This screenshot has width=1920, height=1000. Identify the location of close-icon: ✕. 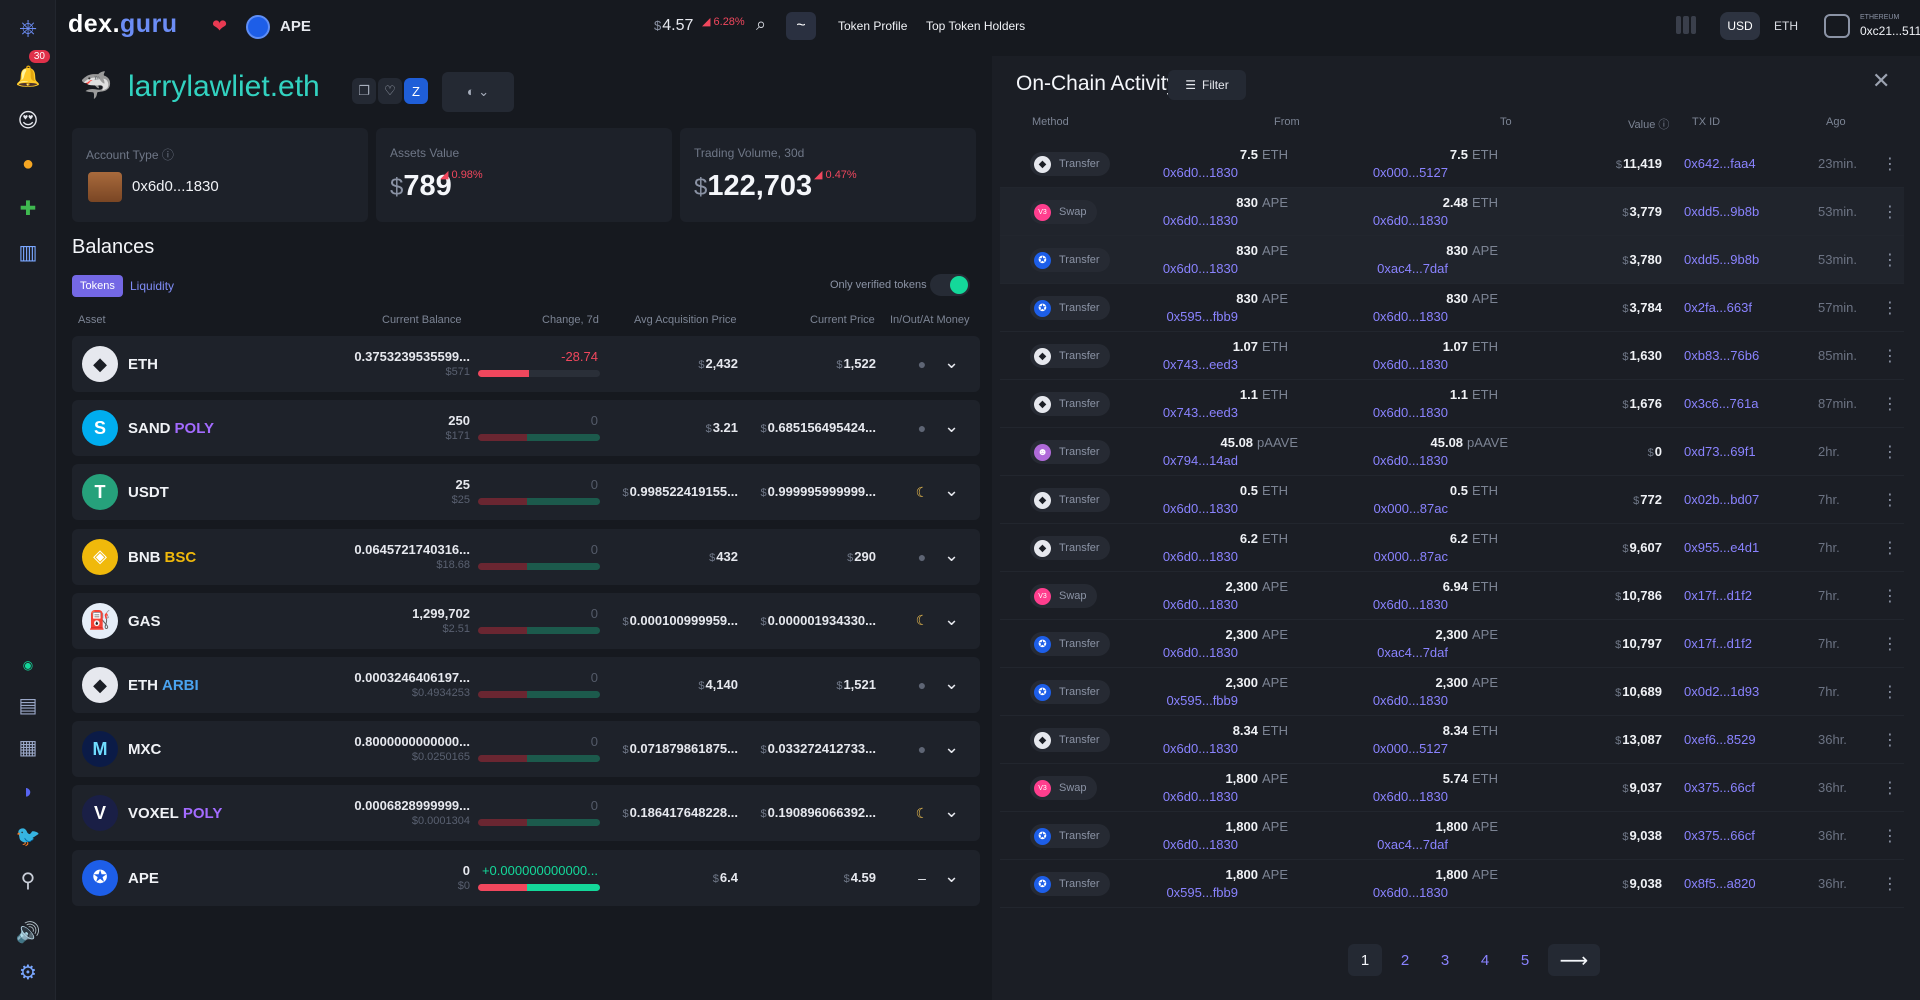
(1881, 80).